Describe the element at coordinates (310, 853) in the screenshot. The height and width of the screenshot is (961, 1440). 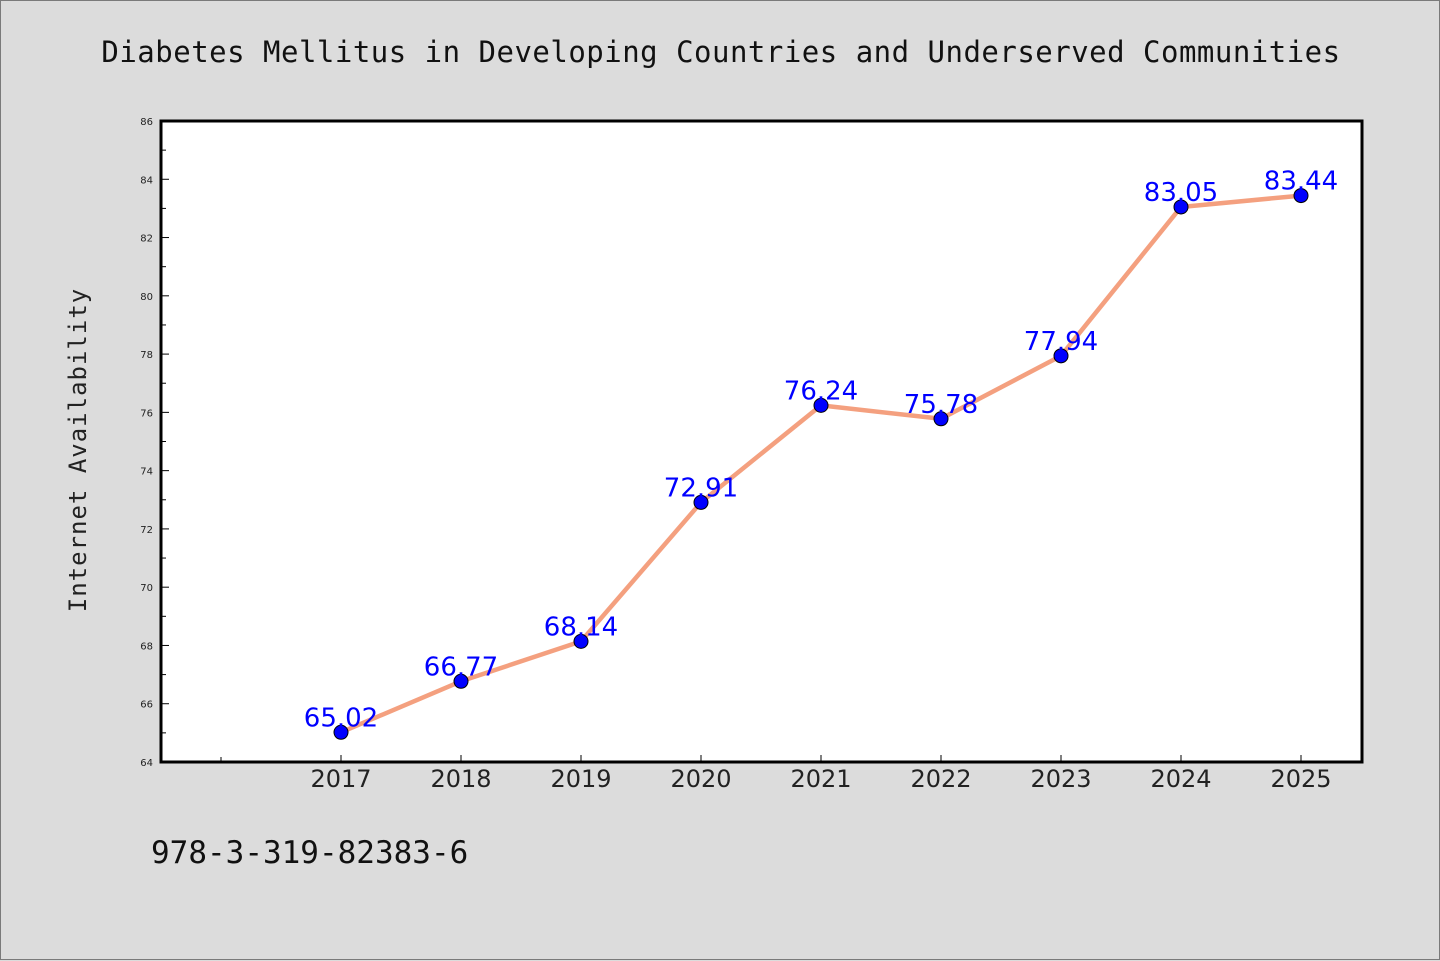
I see `isbn-text: 978-3-319-82383-6` at that location.